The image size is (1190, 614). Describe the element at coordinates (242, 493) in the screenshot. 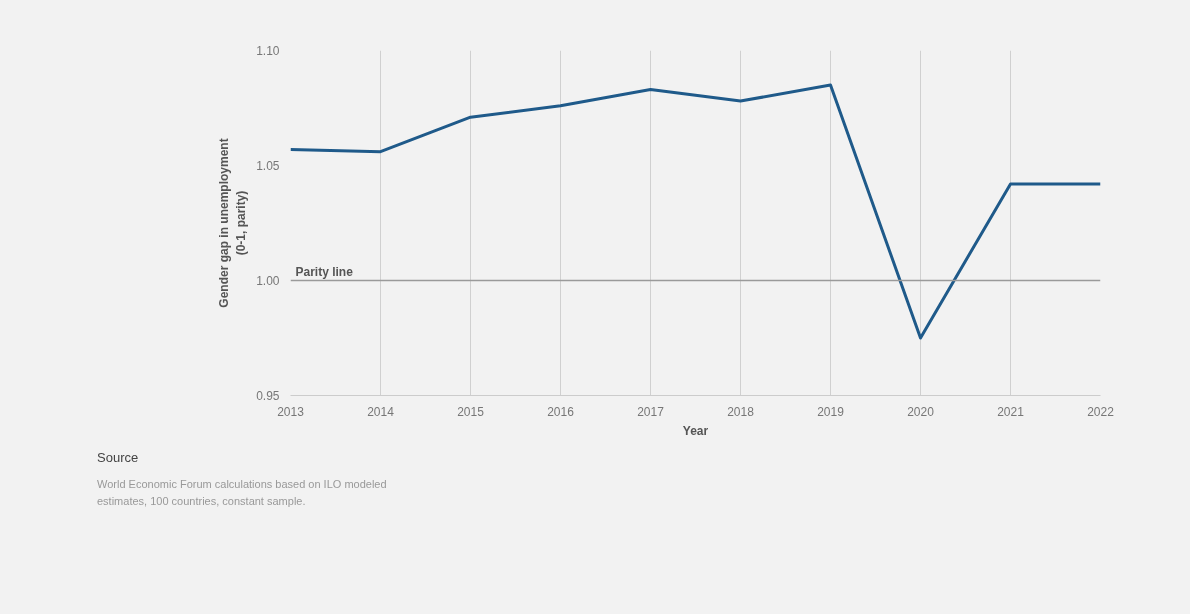

I see `text: World Economic Forum calculations based on ILO modeled estimates, 100 countries, constant sample.` at that location.